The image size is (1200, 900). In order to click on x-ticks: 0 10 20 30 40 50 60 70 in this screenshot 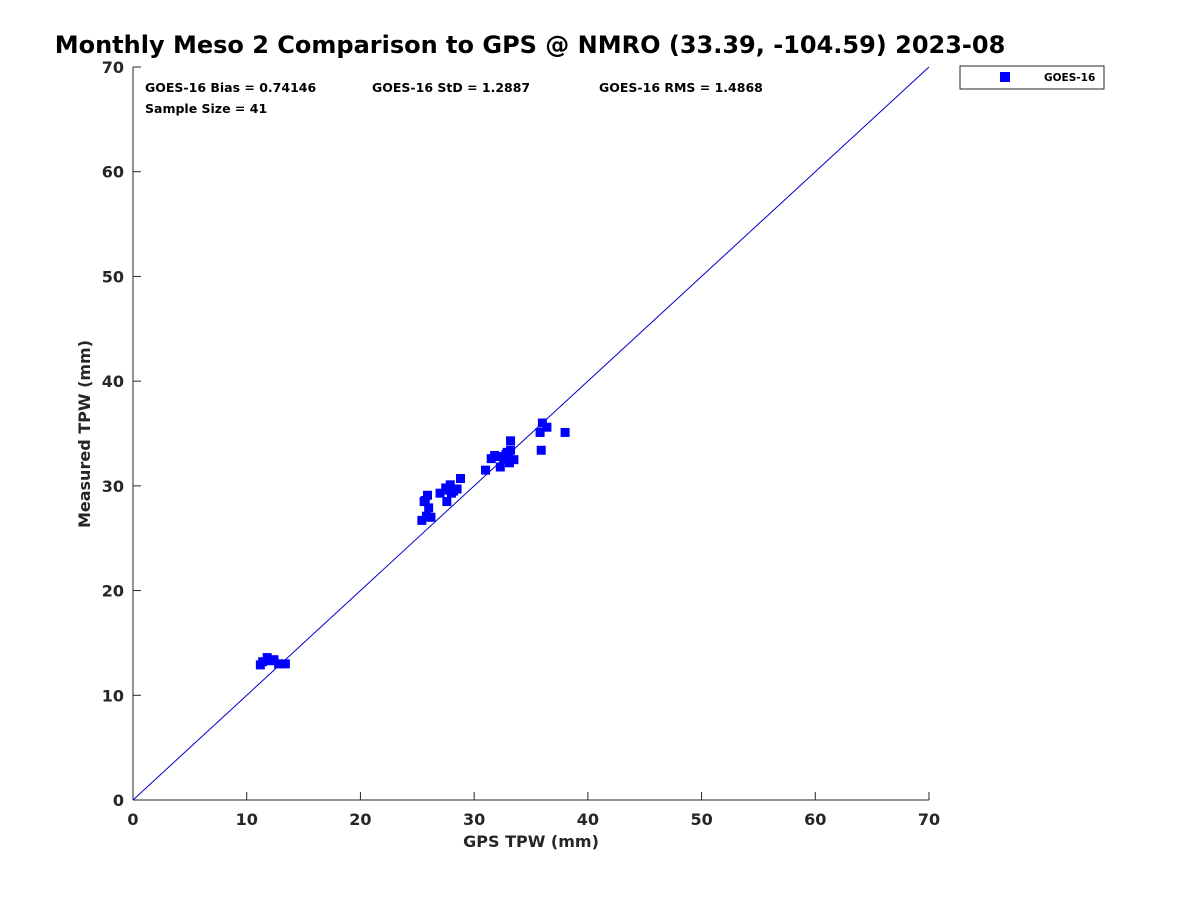, I will do `click(533, 810)`.